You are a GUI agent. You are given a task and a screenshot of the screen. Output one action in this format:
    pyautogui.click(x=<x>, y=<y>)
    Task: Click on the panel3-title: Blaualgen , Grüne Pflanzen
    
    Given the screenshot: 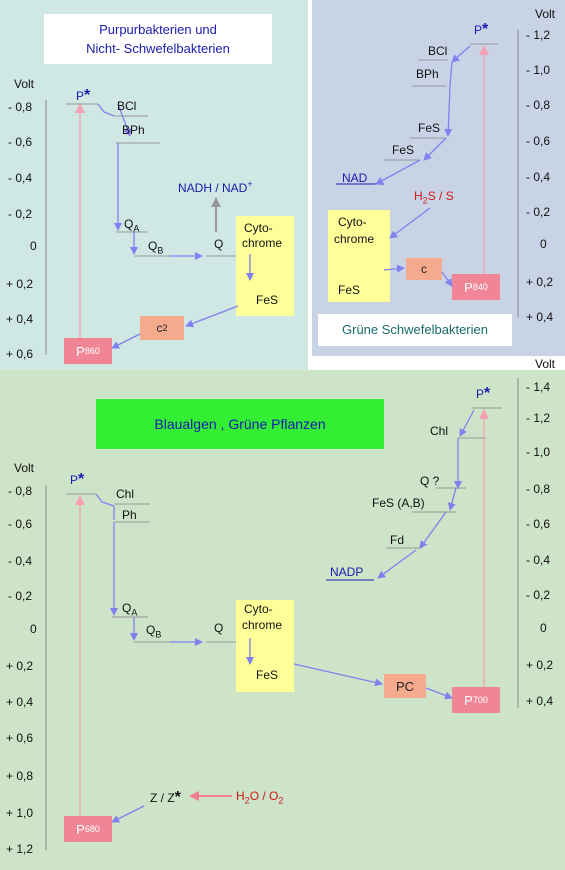 What is the action you would take?
    pyautogui.click(x=240, y=424)
    